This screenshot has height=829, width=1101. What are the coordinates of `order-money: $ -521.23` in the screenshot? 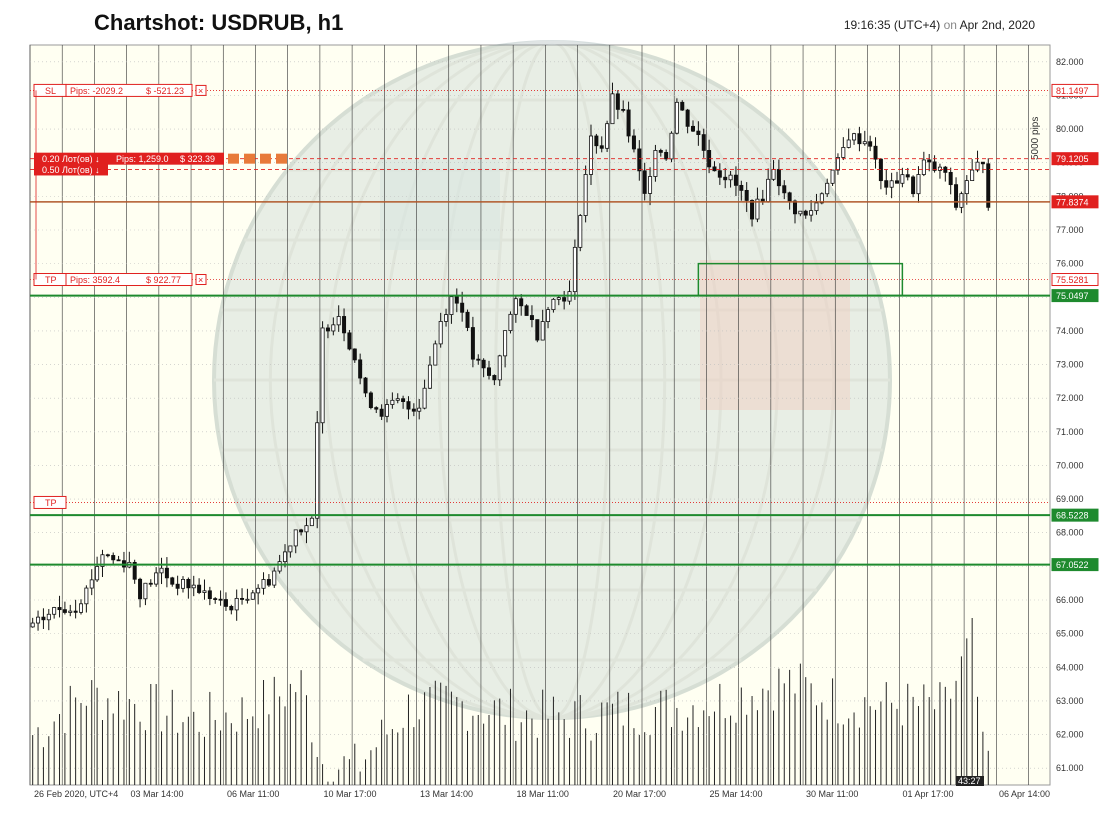 It's located at (165, 91).